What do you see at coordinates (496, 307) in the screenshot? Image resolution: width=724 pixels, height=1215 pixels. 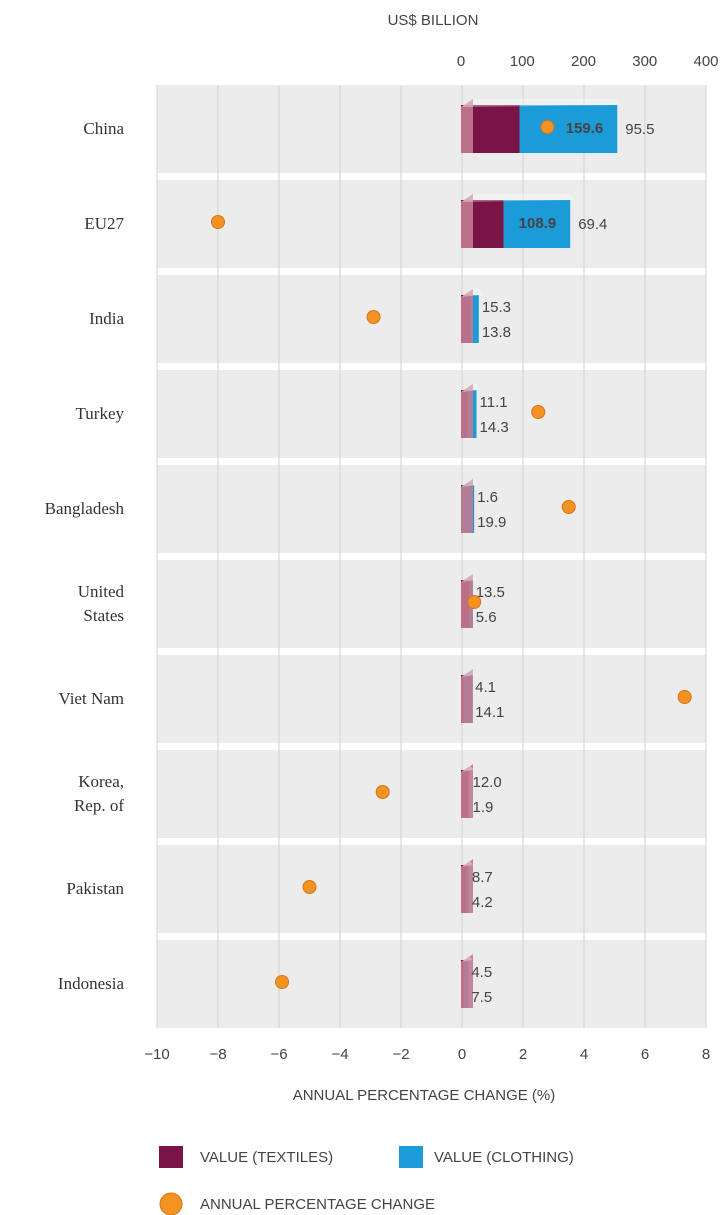 I see `textiles-label: 15.3` at bounding box center [496, 307].